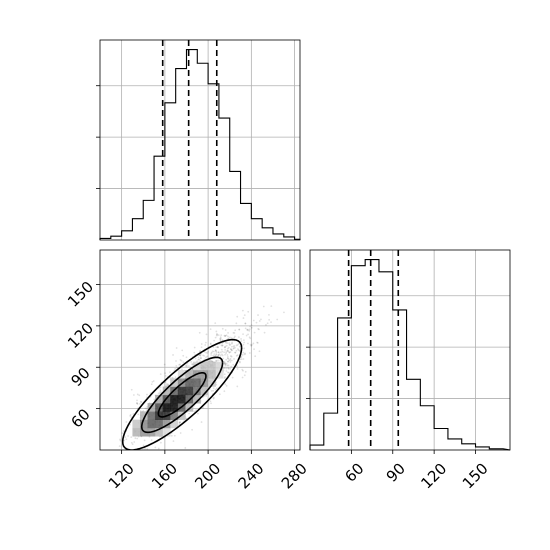  I want to click on hist-x-marks, so click(200, 140).